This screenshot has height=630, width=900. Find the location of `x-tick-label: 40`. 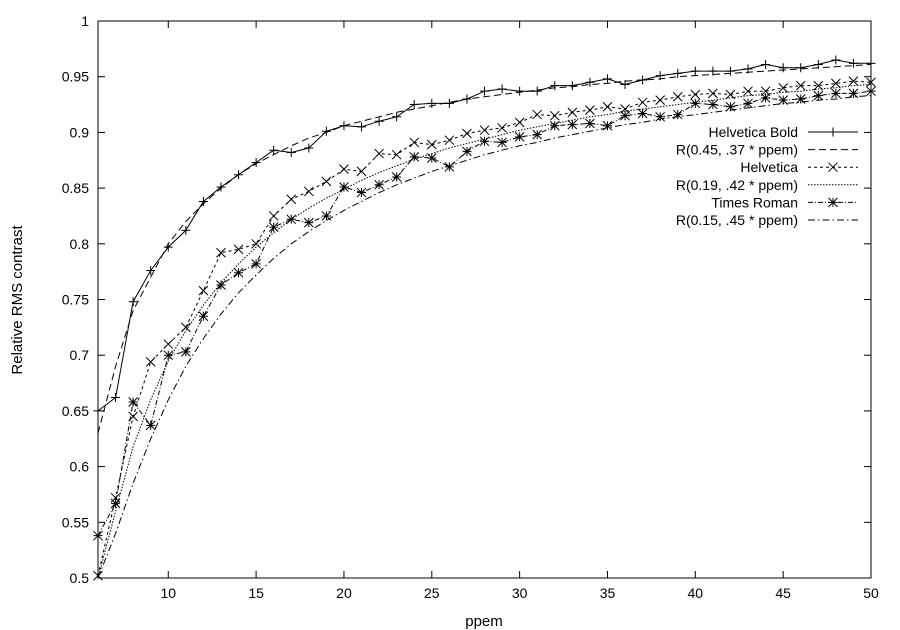

x-tick-label: 40 is located at coordinates (696, 593).